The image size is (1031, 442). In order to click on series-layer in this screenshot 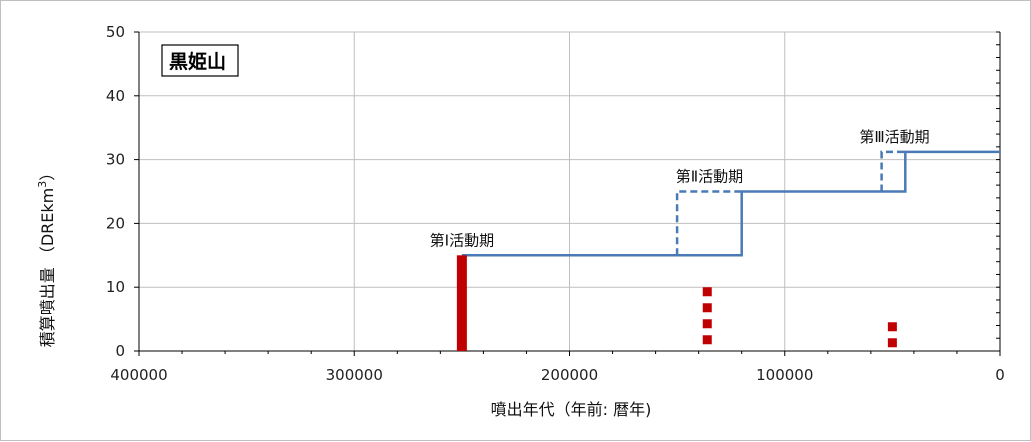, I will do `click(730, 203)`.